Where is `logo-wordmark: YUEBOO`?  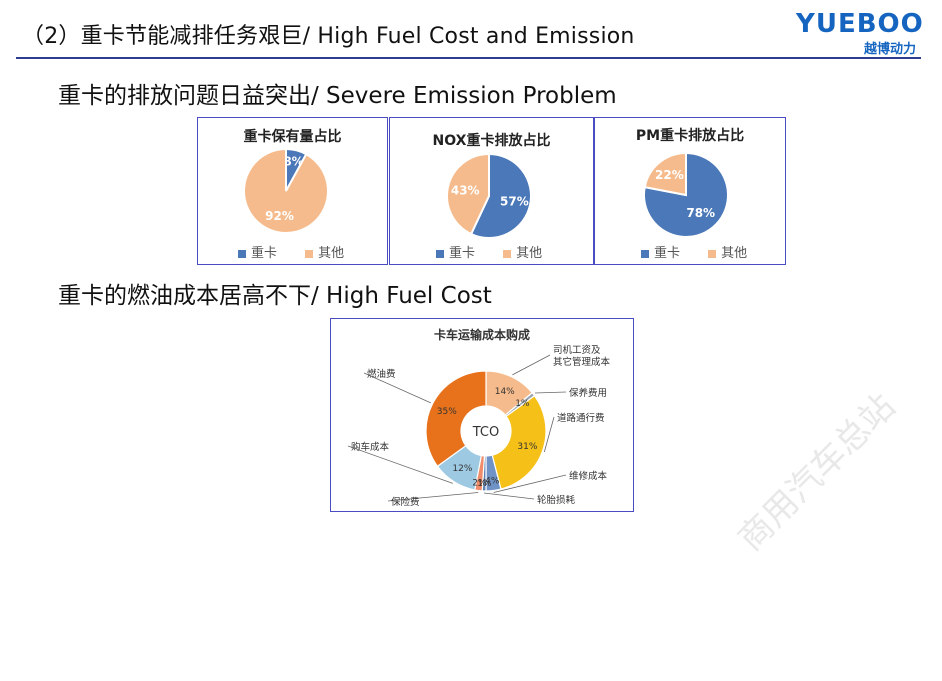
logo-wordmark: YUEBOO is located at coordinates (860, 24).